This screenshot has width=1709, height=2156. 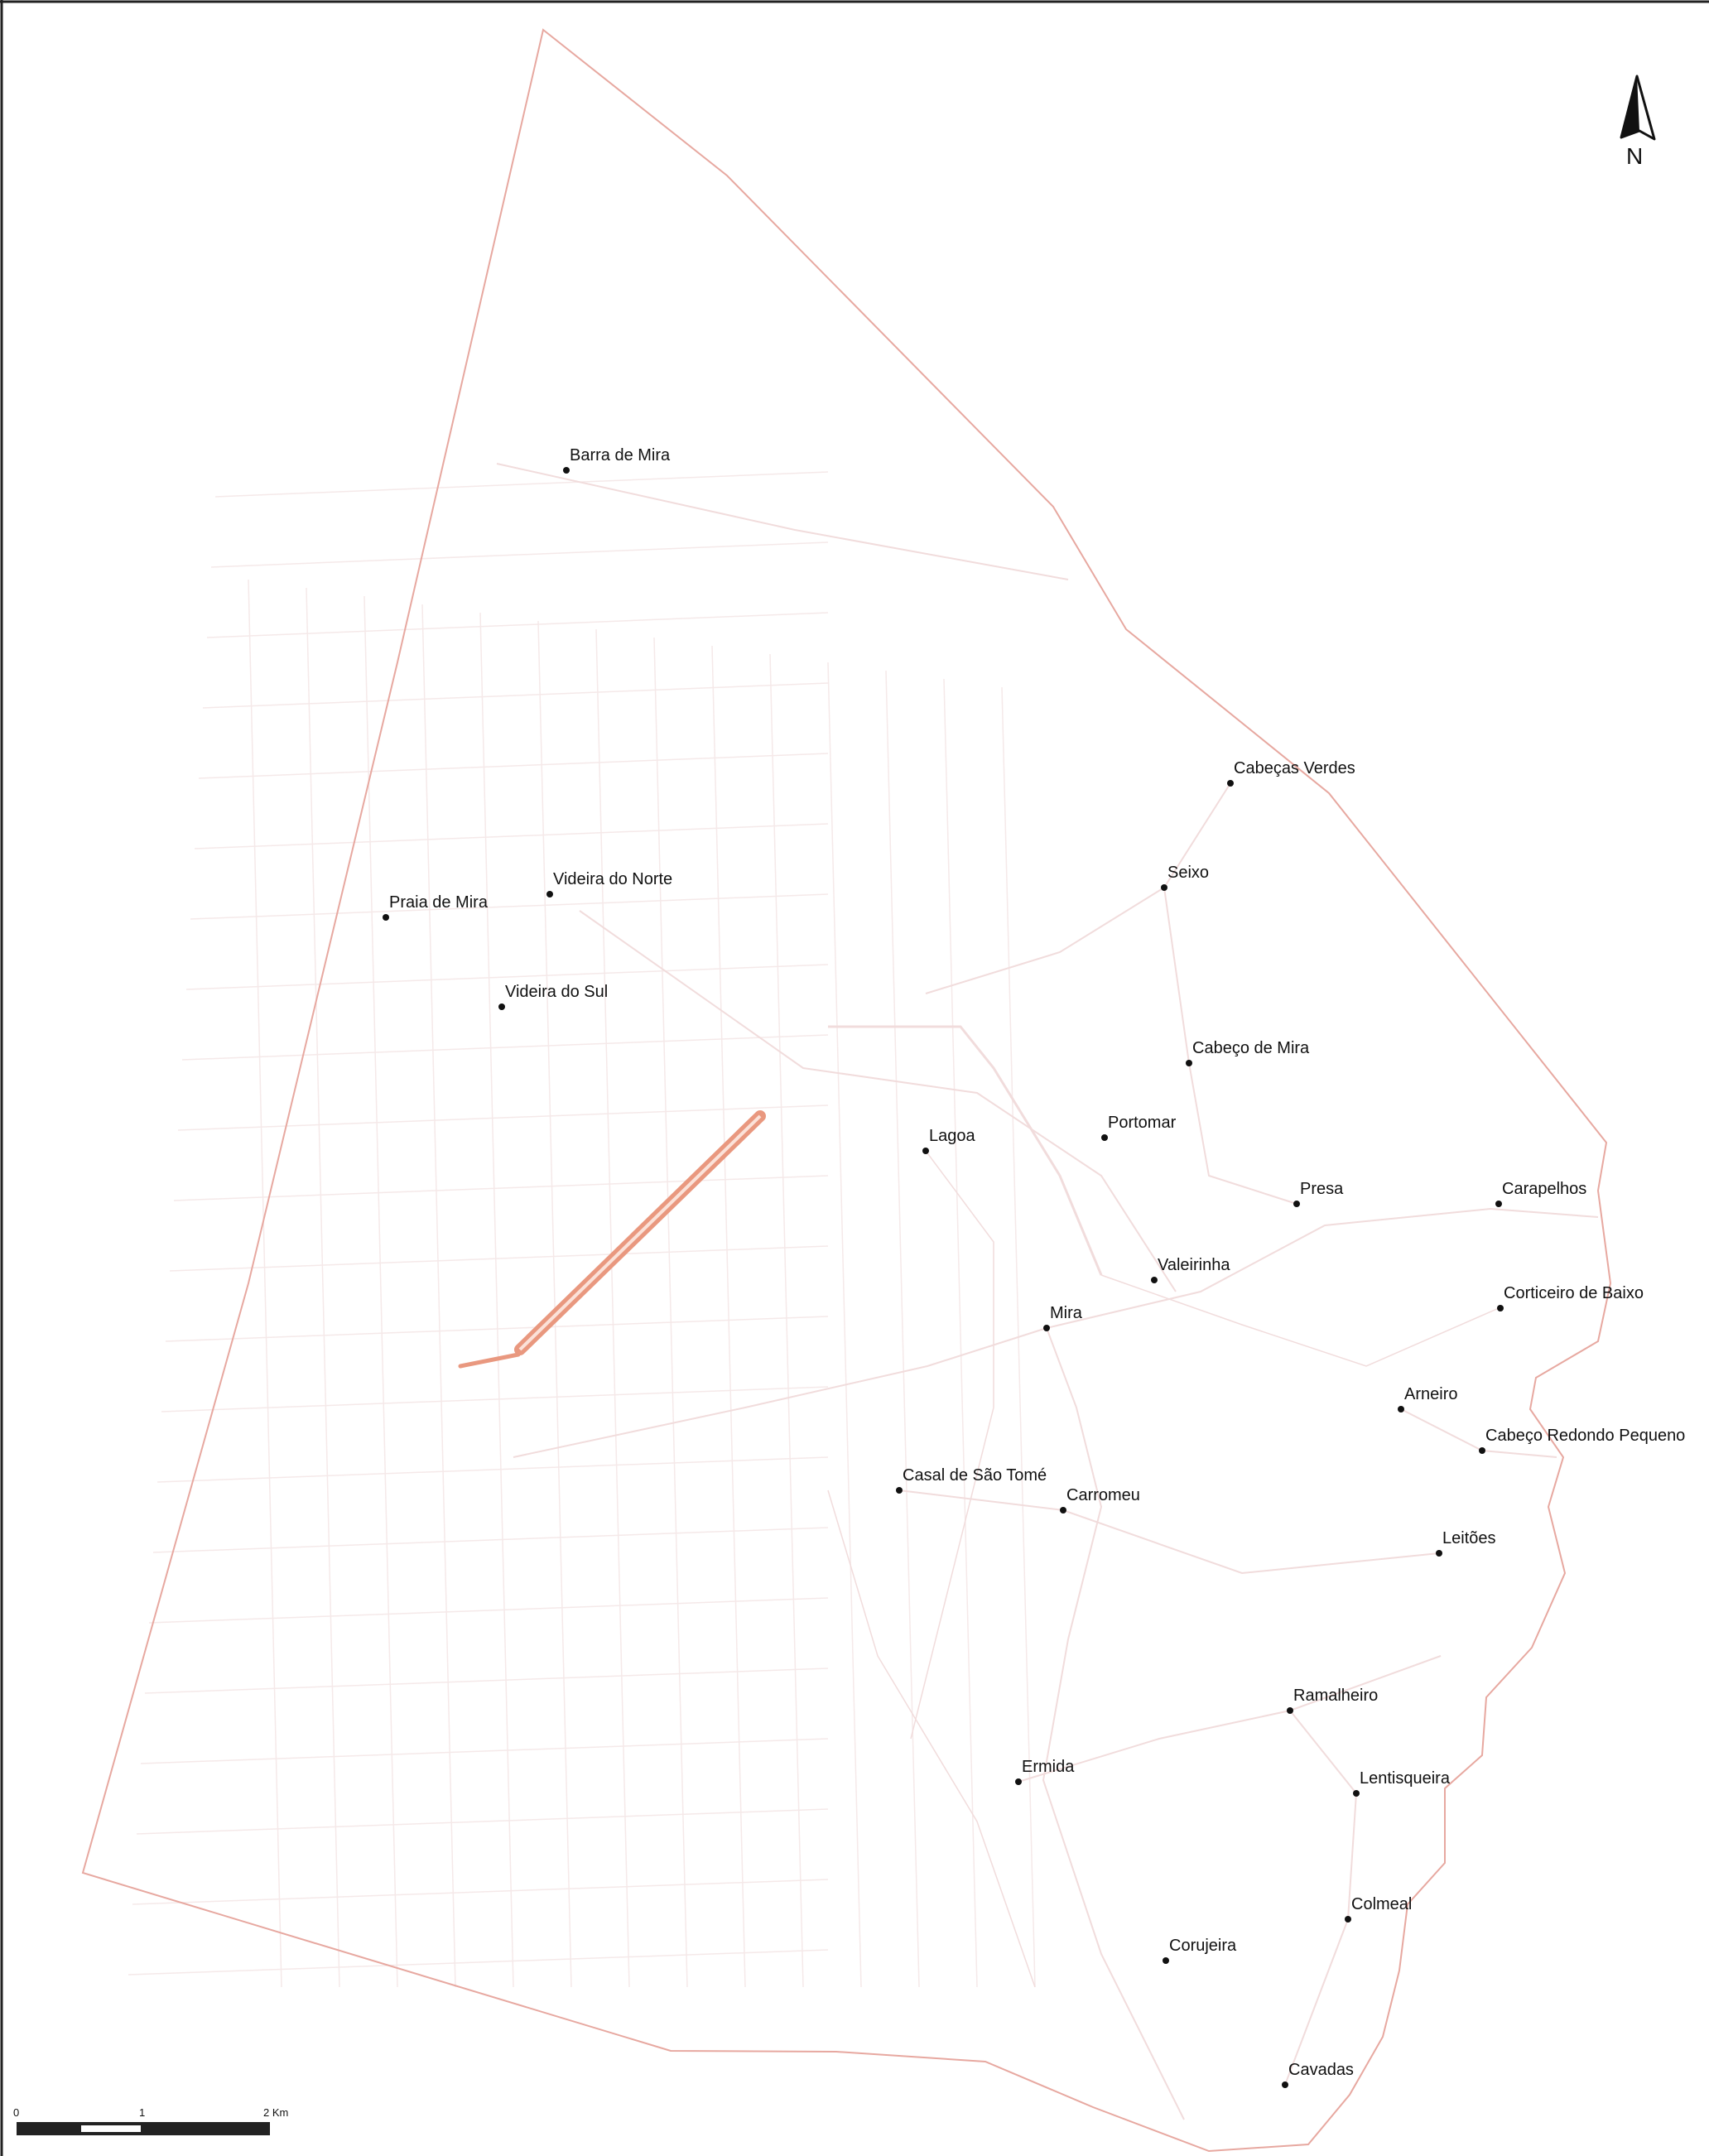 What do you see at coordinates (975, 1475) in the screenshot?
I see `place-label: Casal de São Tomé` at bounding box center [975, 1475].